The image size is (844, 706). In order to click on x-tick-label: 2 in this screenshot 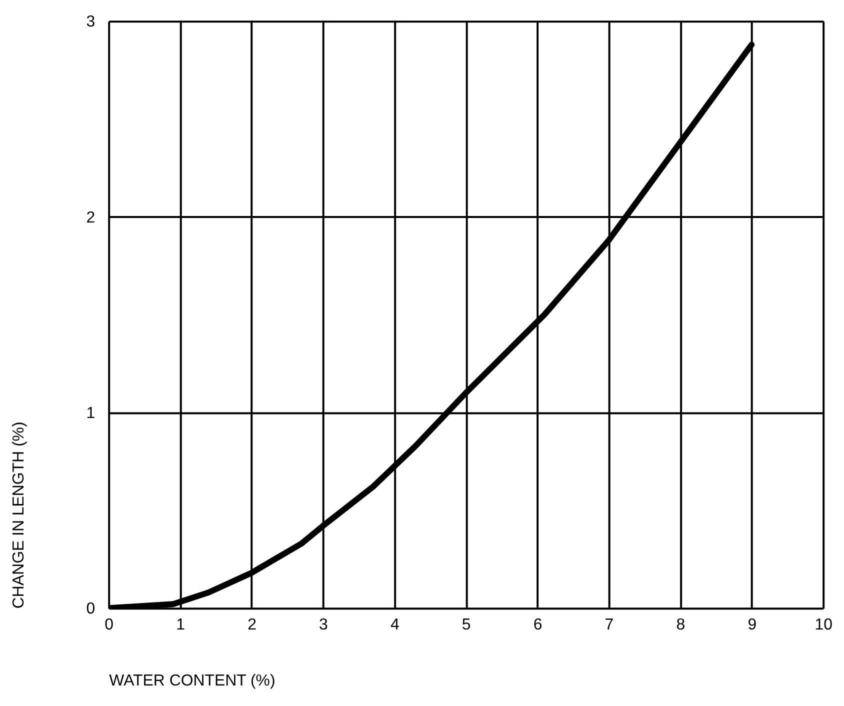, I will do `click(252, 625)`.